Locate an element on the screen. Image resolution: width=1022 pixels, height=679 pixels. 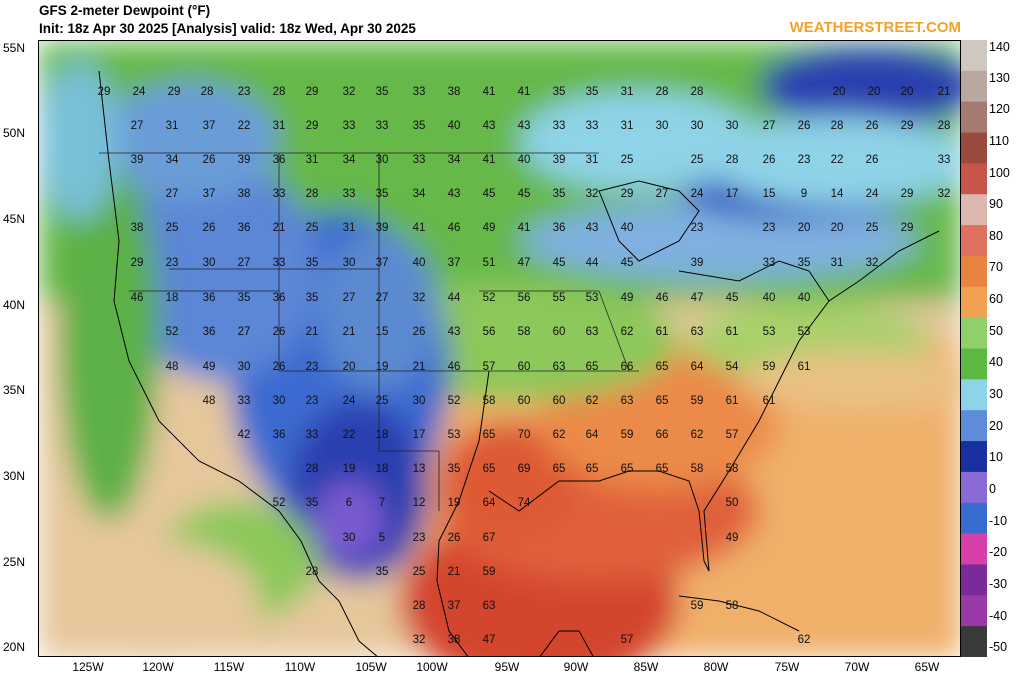
dewpoint-value-label: 34 is located at coordinates (349, 160).